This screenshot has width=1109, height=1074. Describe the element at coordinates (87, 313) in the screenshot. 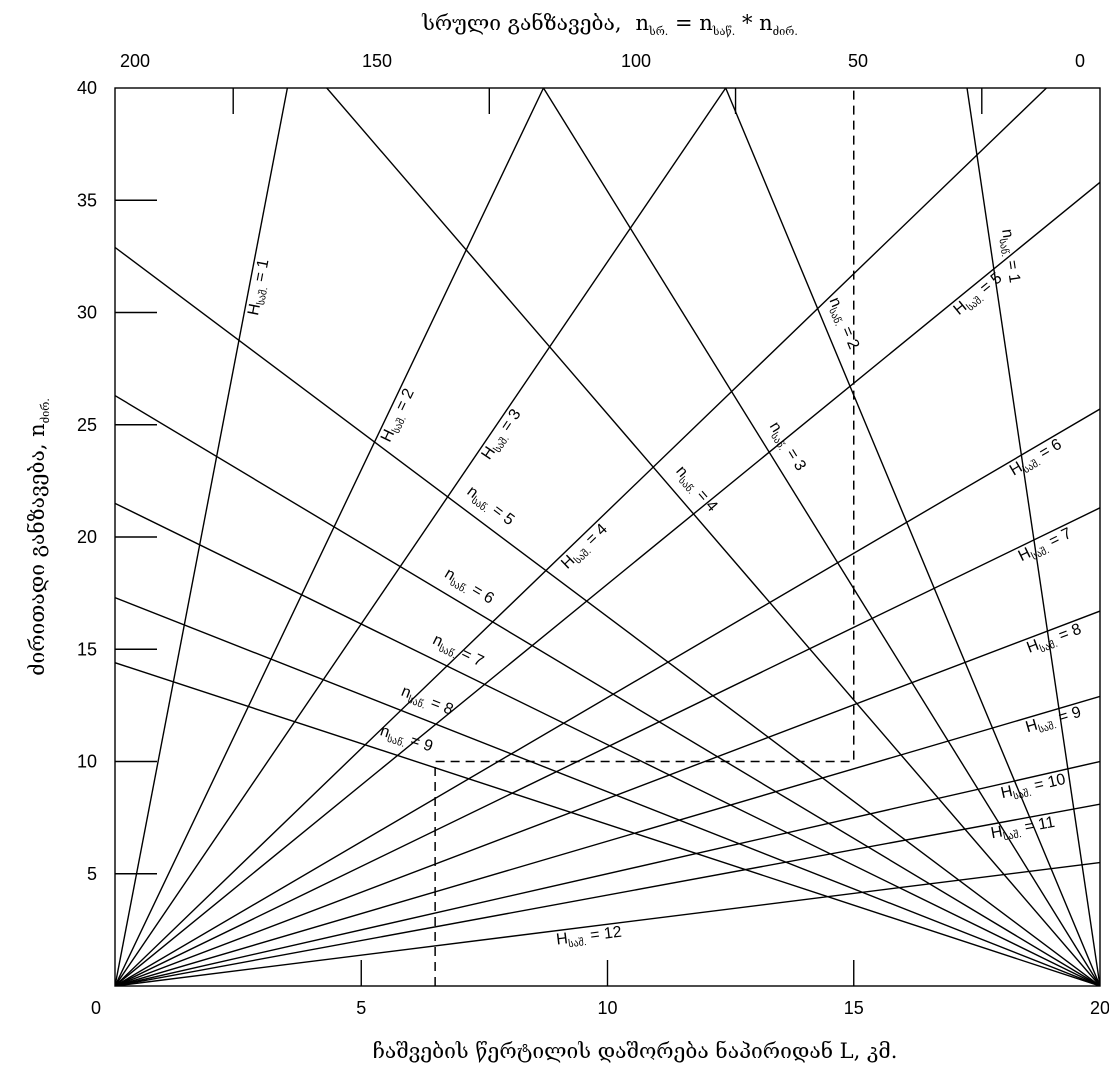

I see `y-tick-label-30: 30` at that location.